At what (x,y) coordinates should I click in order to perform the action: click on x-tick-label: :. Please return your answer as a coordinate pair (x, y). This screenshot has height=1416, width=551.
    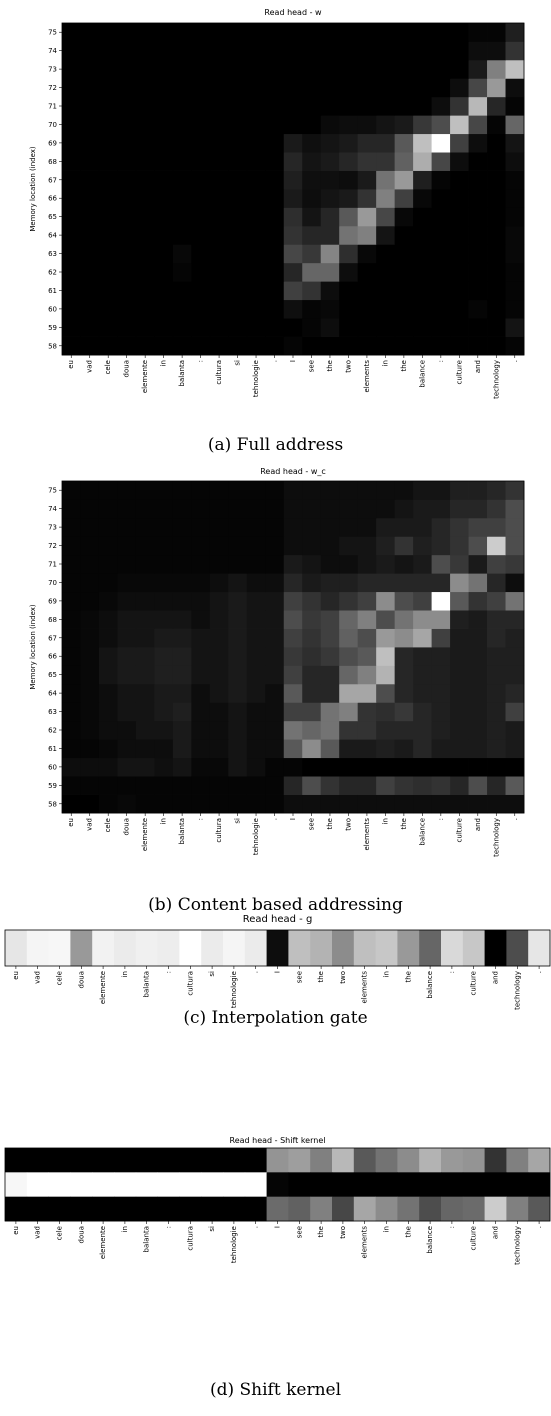
    Looking at the image, I should click on (201, 361).